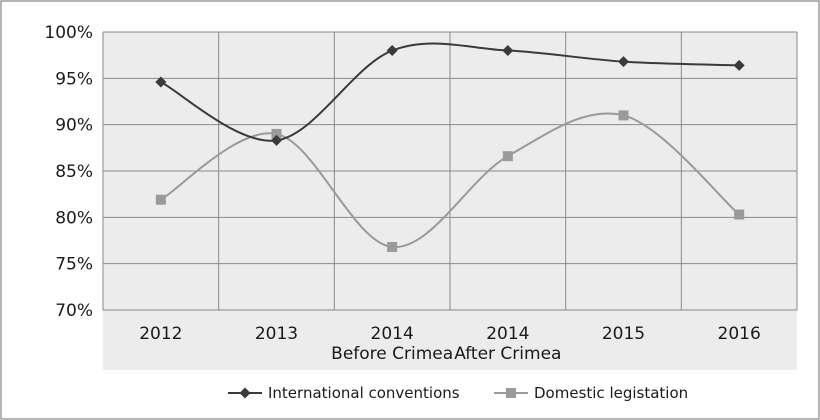 The height and width of the screenshot is (420, 820). What do you see at coordinates (507, 354) in the screenshot?
I see `x-tick-label-line: After Crimea` at bounding box center [507, 354].